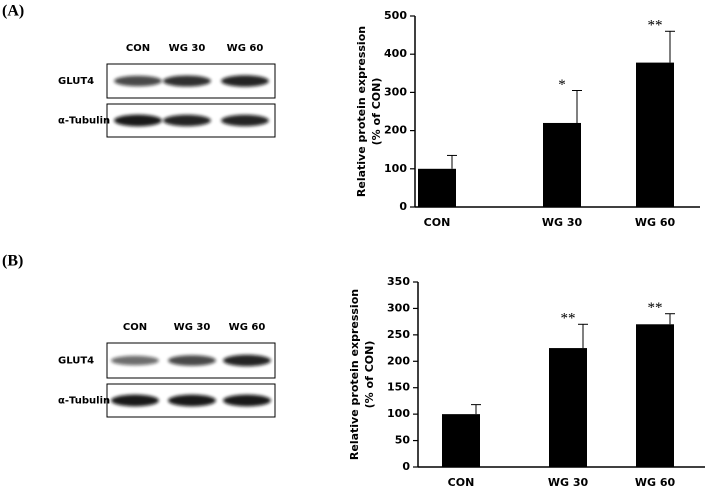 The image size is (708, 489). Describe the element at coordinates (395, 53) in the screenshot. I see `y-tick-label: 400` at that location.